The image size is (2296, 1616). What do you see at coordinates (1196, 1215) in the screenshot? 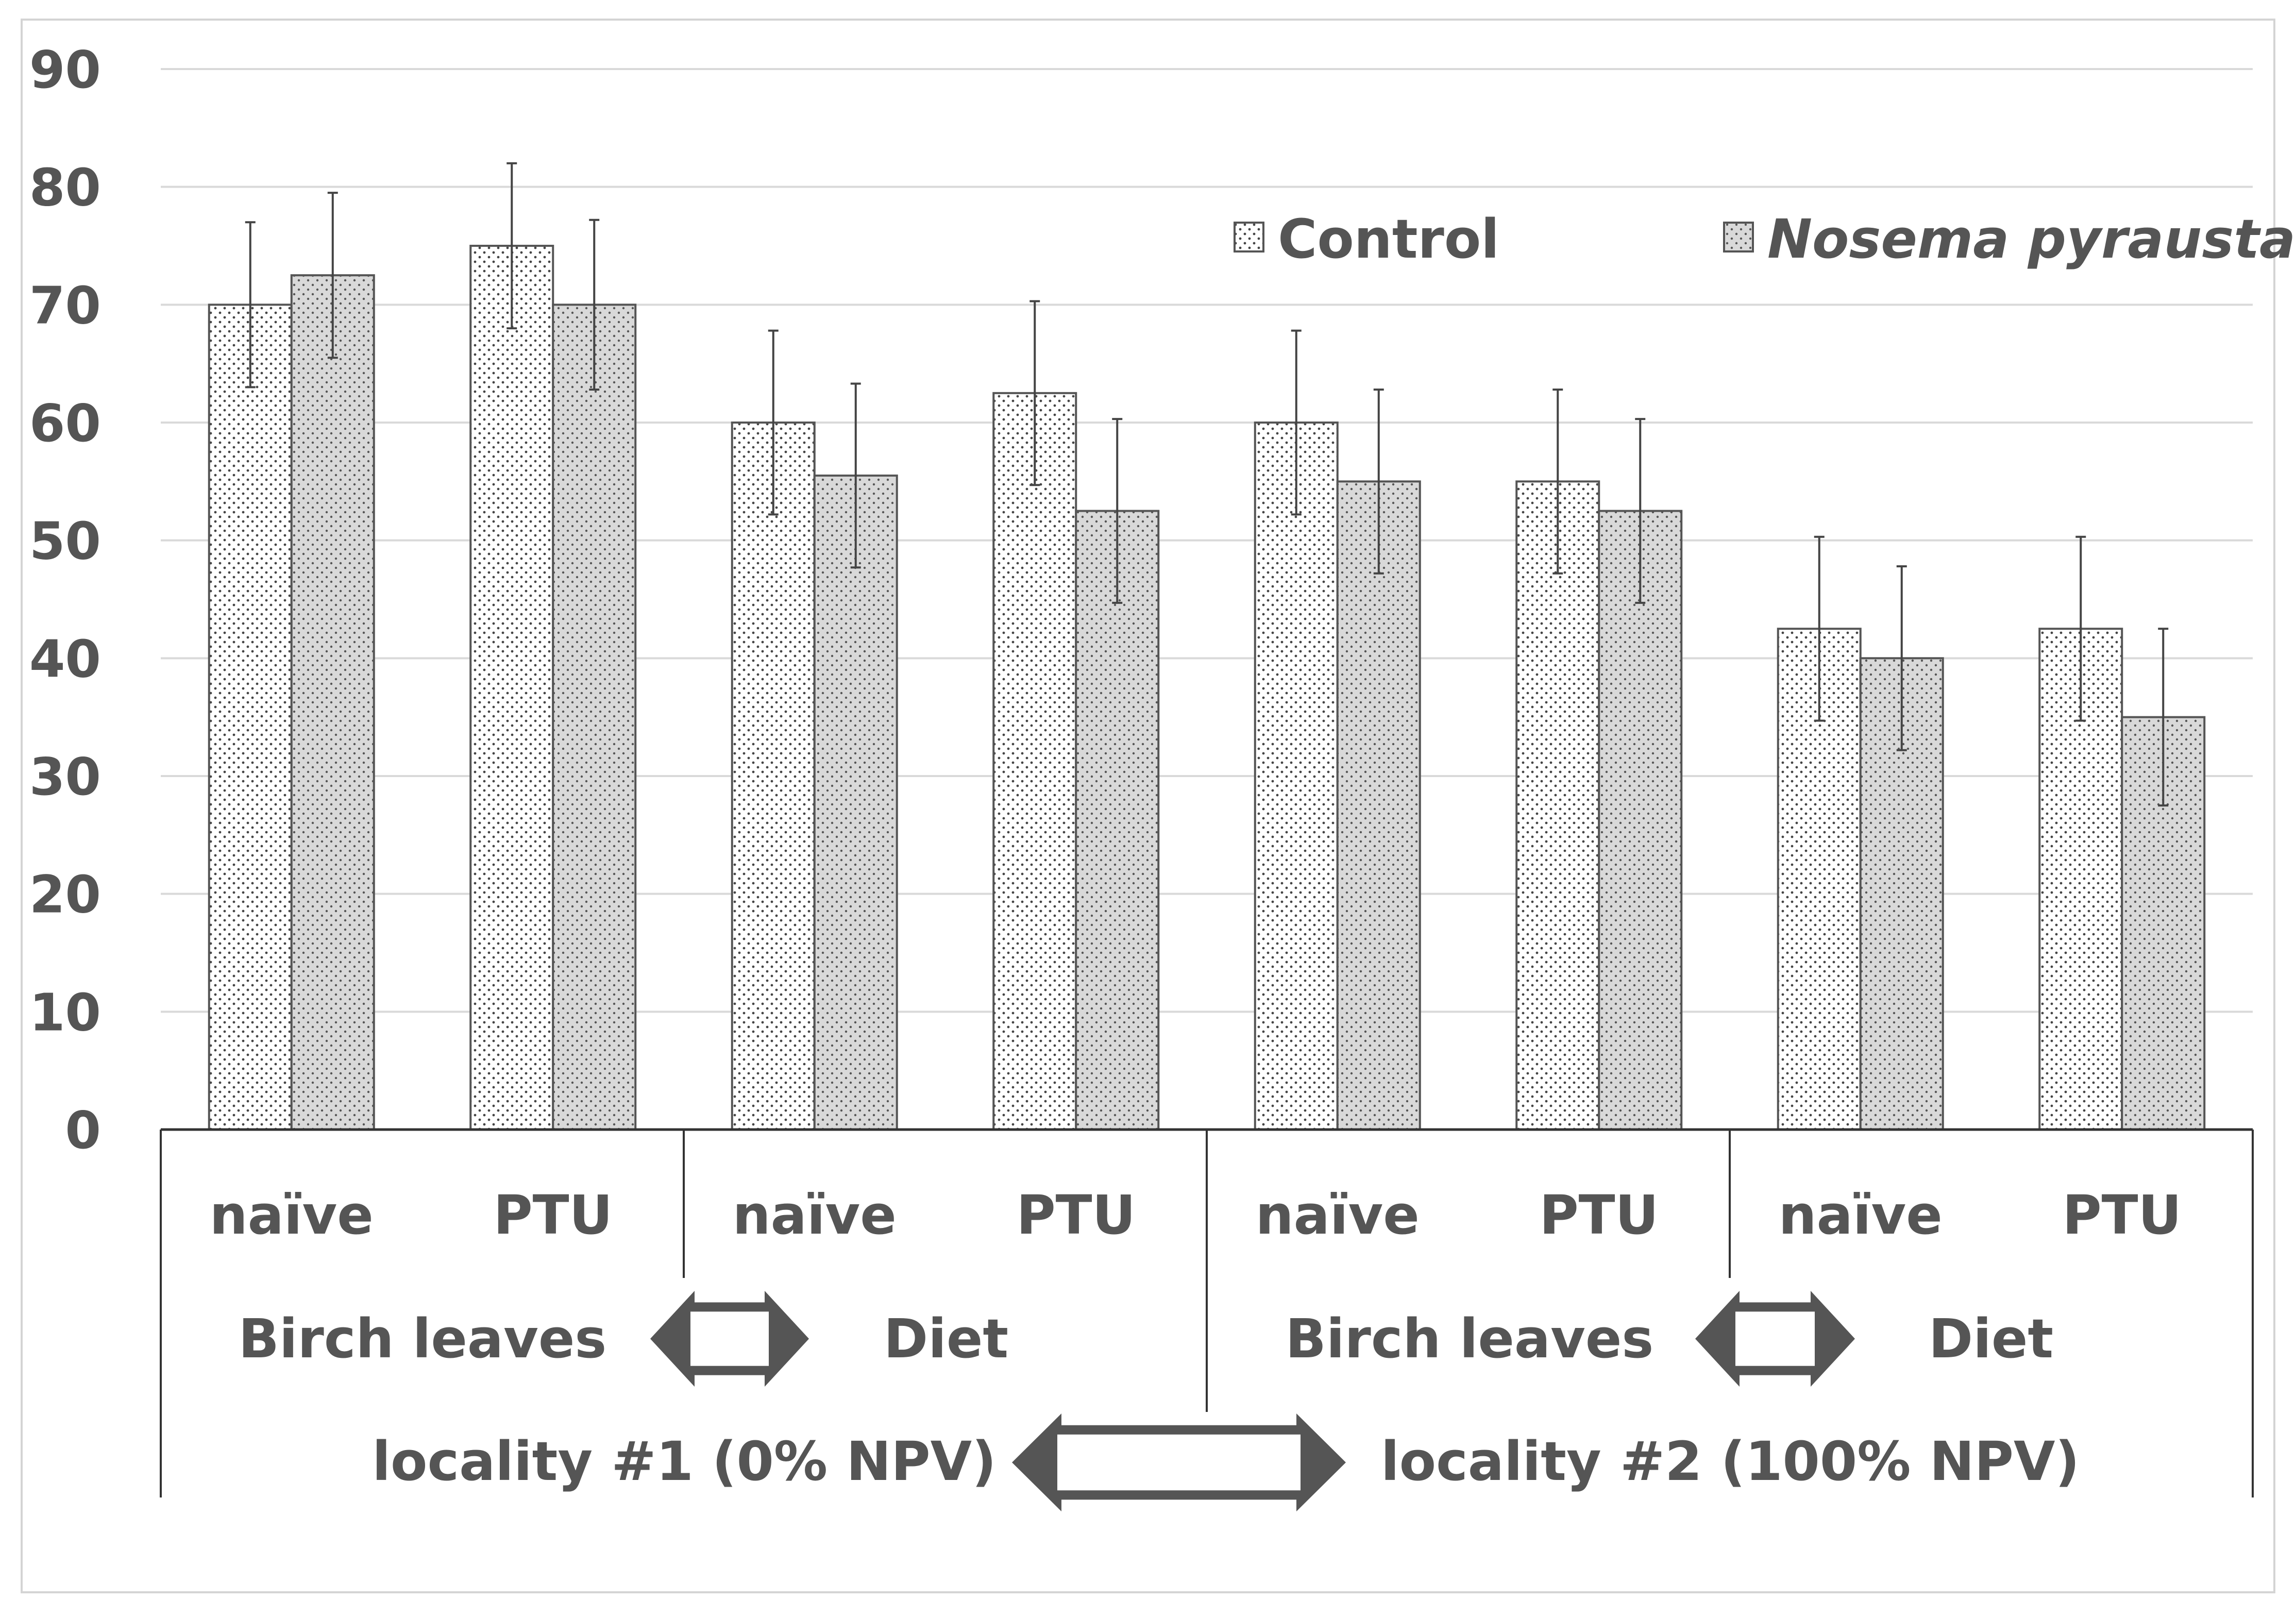
I see `x-tick-labels: naïve PTU naïve PTU naïve PTU naïve PTU` at bounding box center [1196, 1215].